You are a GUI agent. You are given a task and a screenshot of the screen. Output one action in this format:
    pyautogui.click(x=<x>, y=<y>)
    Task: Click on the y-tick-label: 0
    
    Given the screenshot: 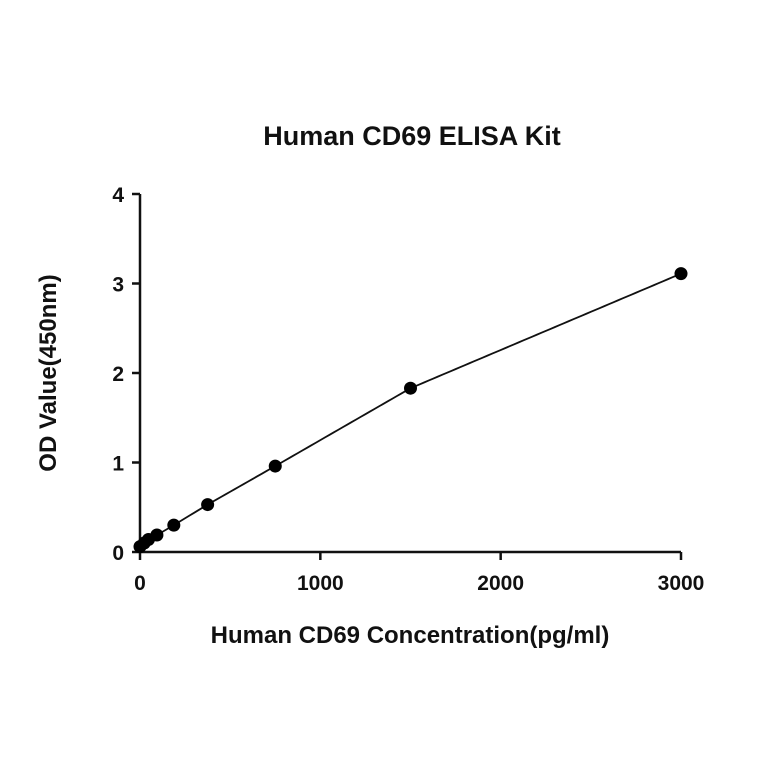 What is the action you would take?
    pyautogui.click(x=118, y=553)
    